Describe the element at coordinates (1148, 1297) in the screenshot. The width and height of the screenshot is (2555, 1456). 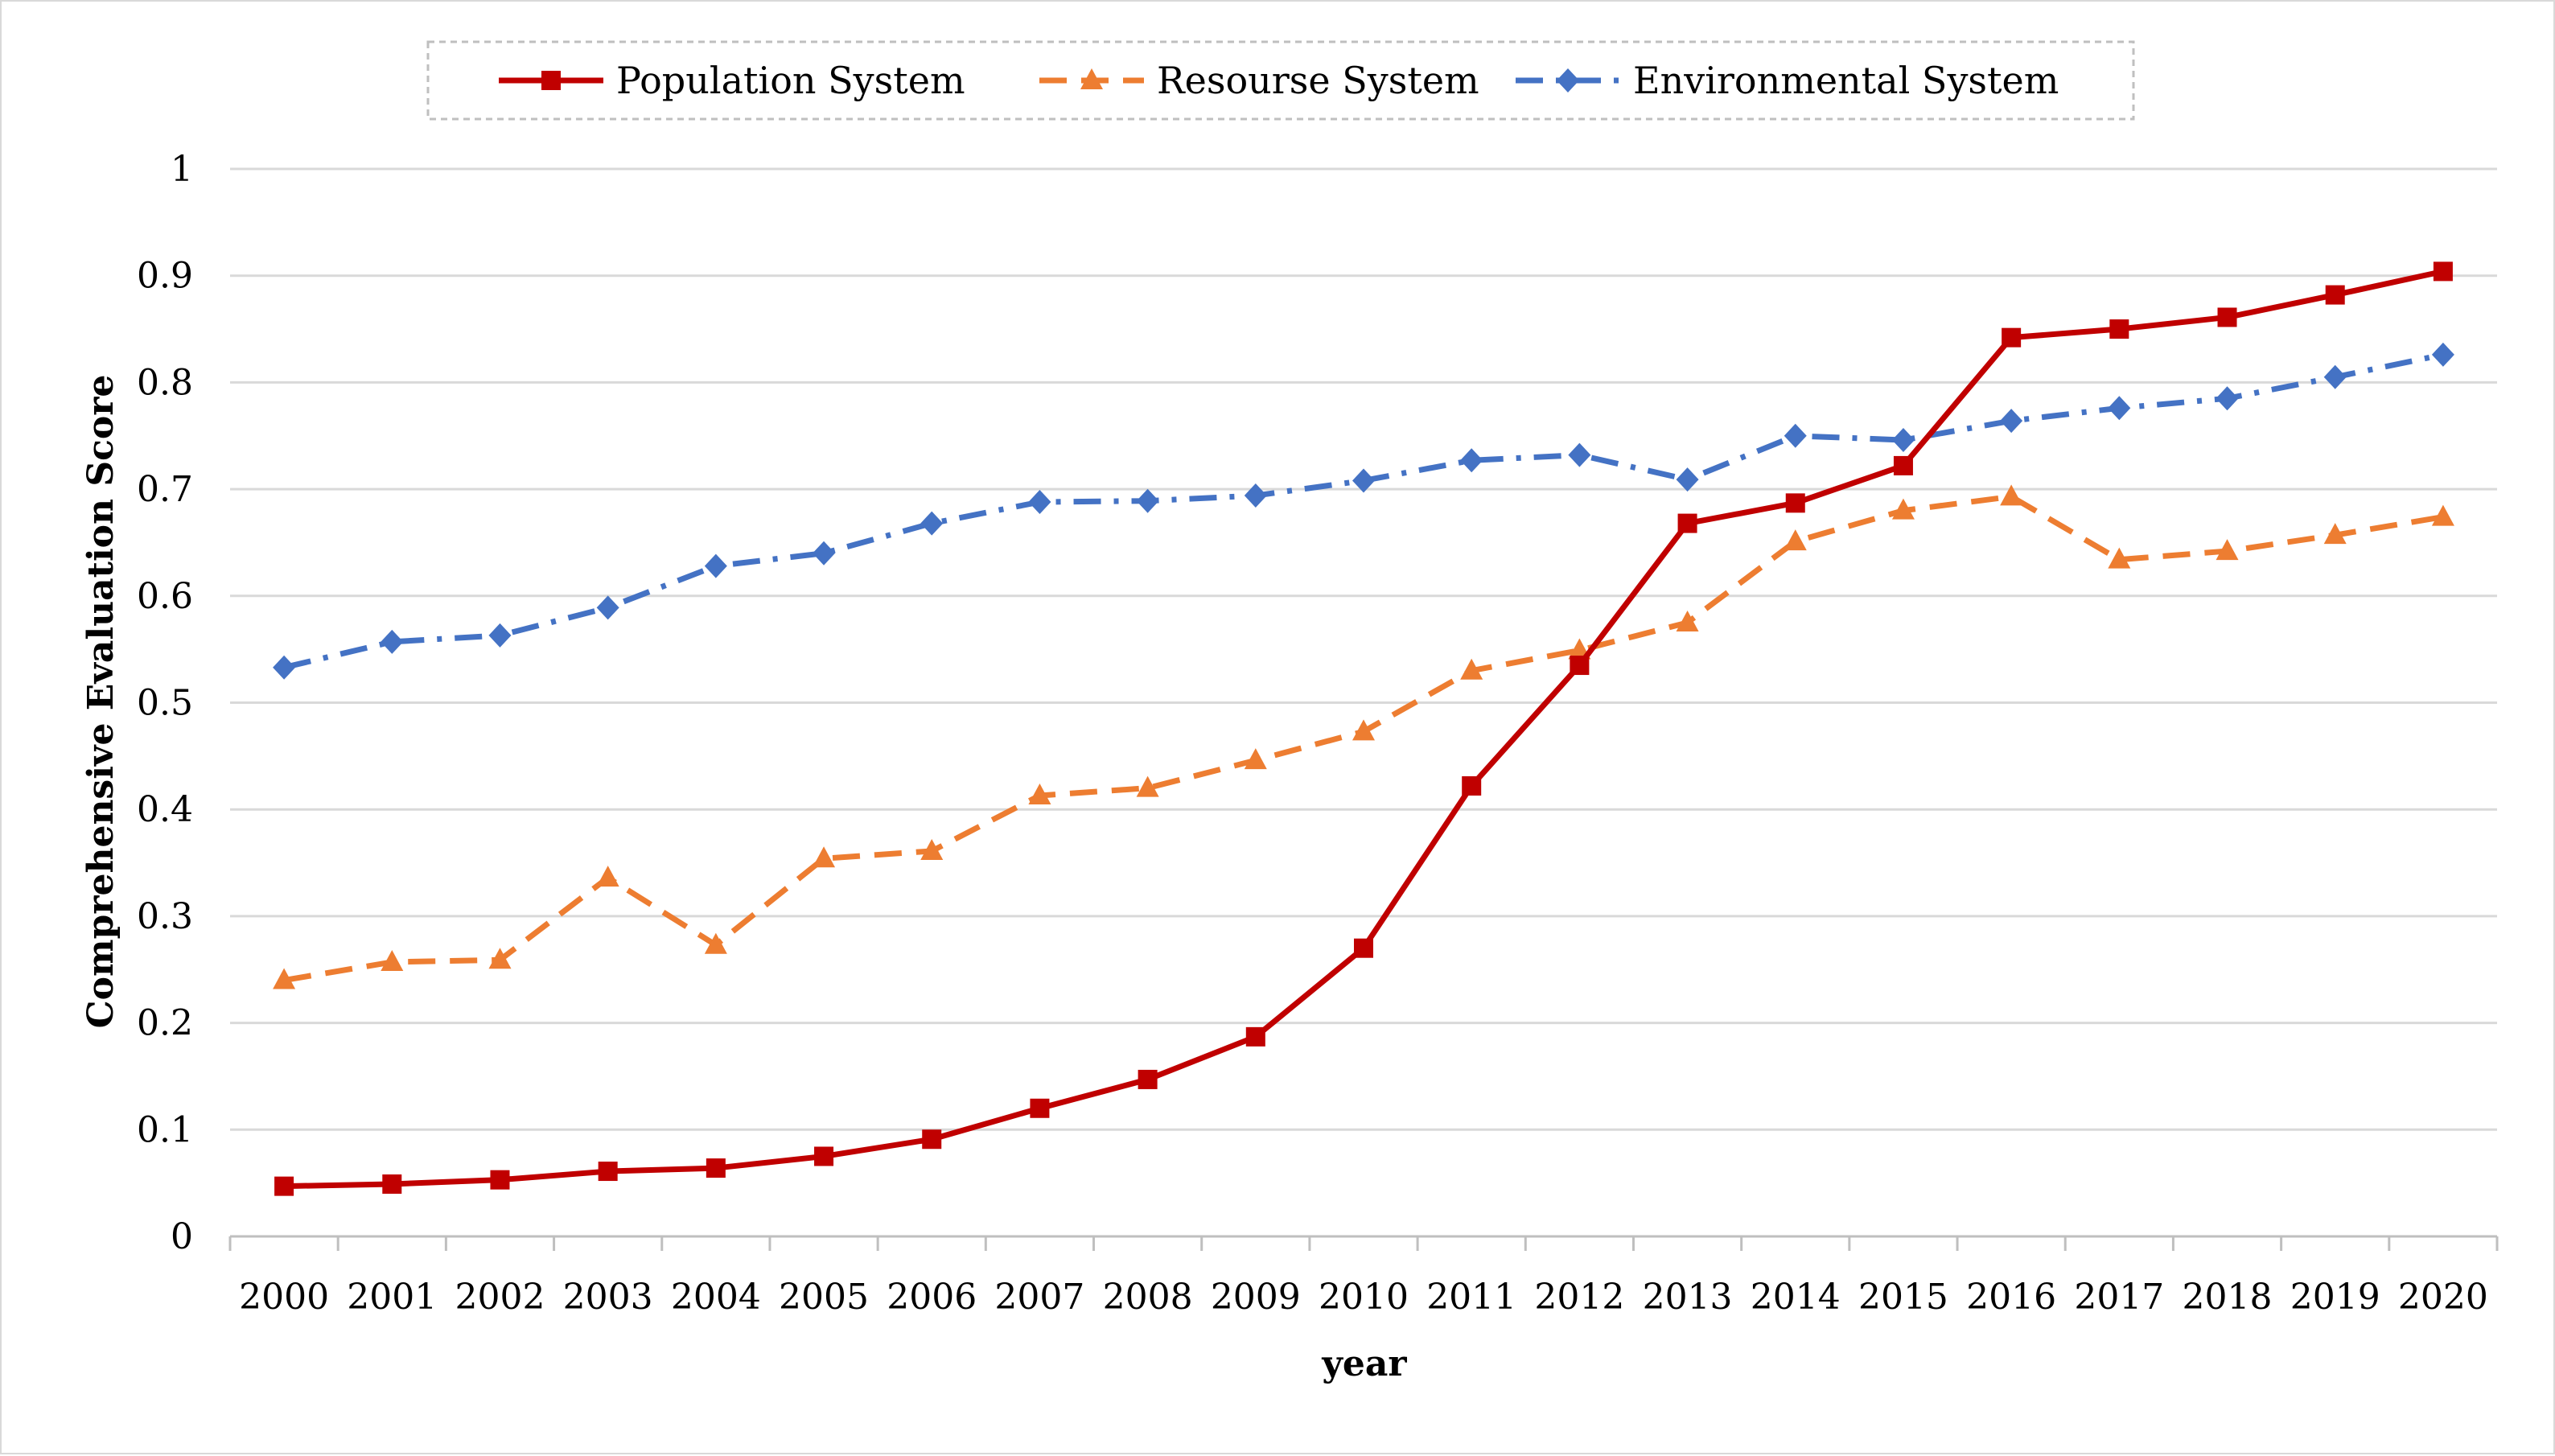
I see `x-tick-label: 2008` at that location.